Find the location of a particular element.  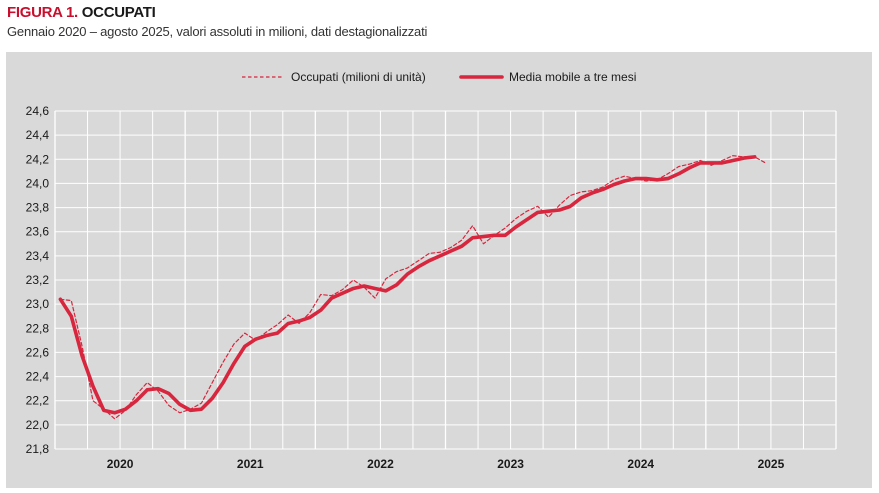

y-tick-label: 22,0 is located at coordinates (38, 425).